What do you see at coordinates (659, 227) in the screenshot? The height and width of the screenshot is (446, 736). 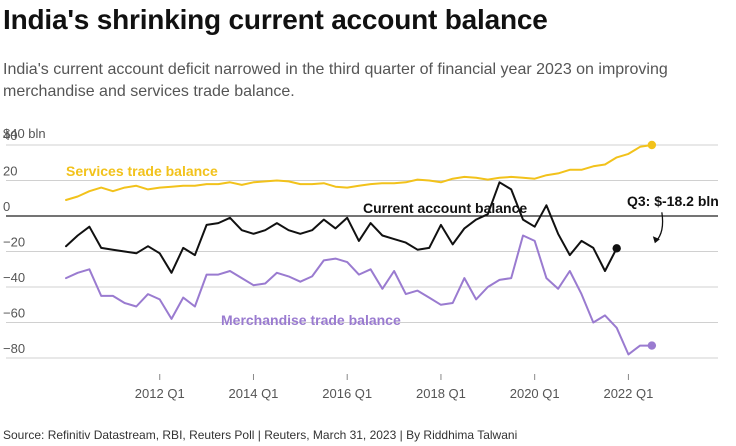 I see `annotation-arrow` at bounding box center [659, 227].